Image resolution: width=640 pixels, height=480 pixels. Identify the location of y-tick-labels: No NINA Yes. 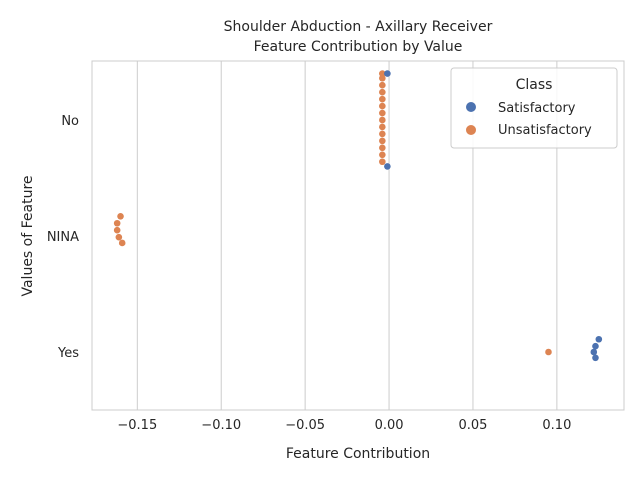
(63, 237).